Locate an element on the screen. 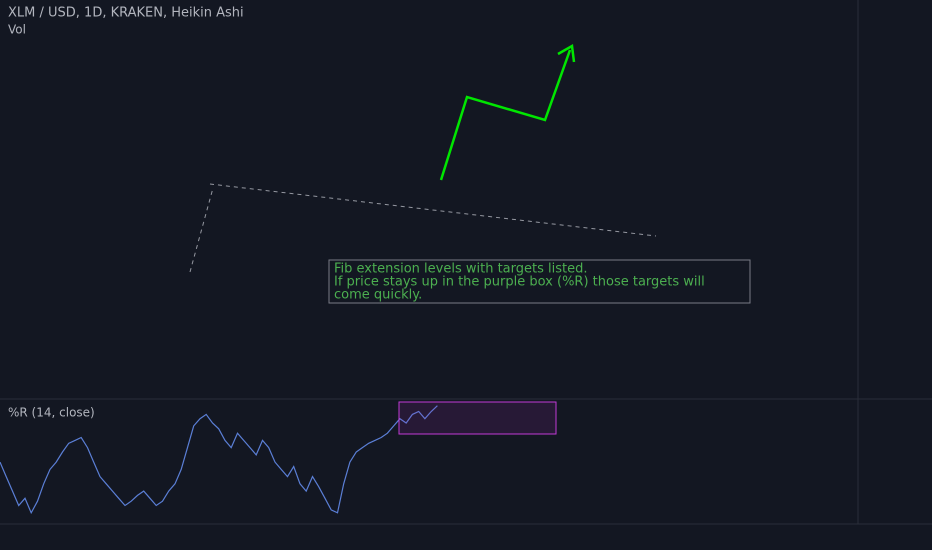 This screenshot has width=932, height=550. indicator-pane is located at coordinates (219, 460).